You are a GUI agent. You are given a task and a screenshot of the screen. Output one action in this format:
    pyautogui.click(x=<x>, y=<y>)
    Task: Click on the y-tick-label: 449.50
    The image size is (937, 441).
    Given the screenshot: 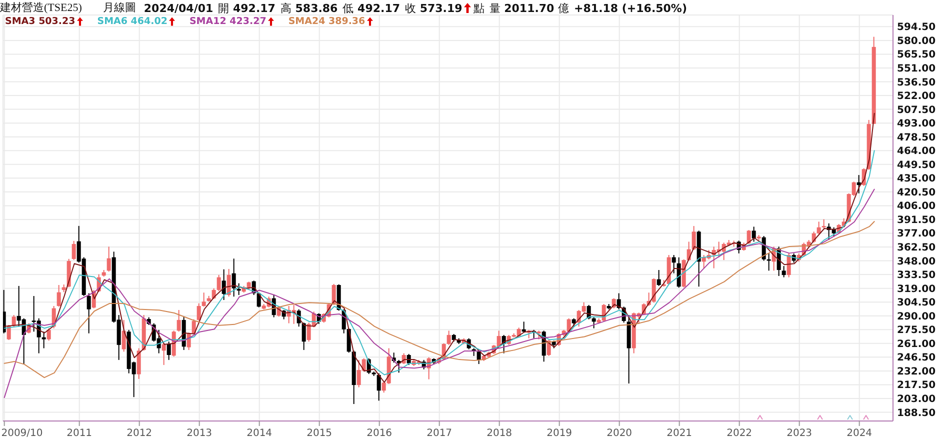 What is the action you would take?
    pyautogui.click(x=916, y=165)
    